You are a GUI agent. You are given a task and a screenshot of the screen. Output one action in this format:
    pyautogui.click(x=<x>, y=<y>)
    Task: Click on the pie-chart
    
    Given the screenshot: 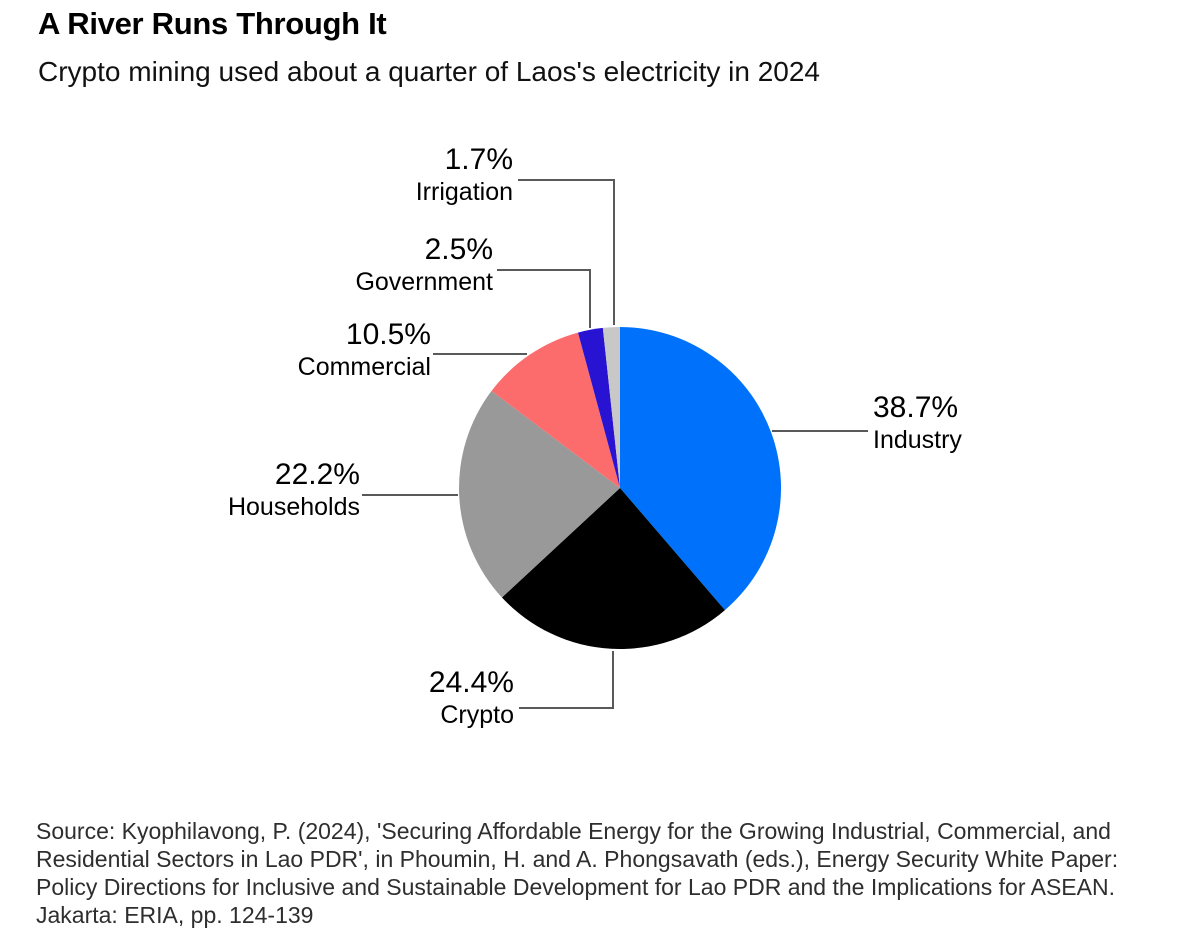 What is the action you would take?
    pyautogui.click(x=620, y=488)
    